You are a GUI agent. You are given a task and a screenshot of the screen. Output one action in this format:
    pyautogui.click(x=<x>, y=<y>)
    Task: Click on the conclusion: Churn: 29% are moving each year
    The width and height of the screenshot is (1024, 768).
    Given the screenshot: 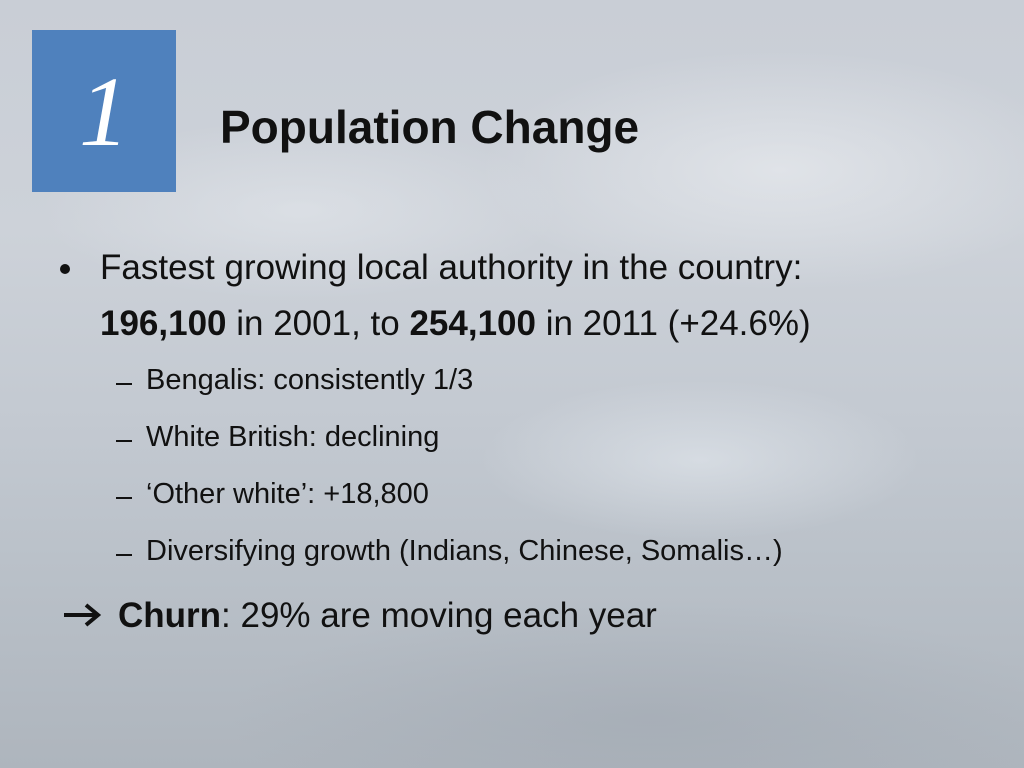 What is the action you would take?
    pyautogui.click(x=387, y=616)
    